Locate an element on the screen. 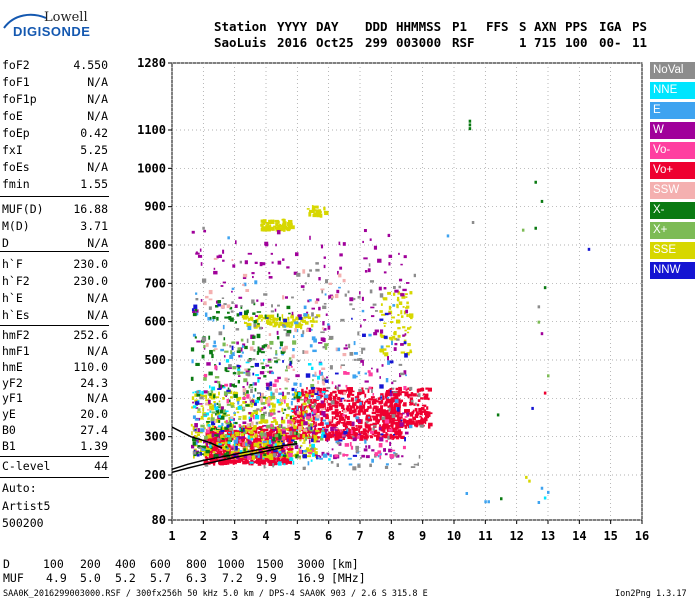 The height and width of the screenshot is (600, 700). param-value: 1.39 is located at coordinates (94, 446).